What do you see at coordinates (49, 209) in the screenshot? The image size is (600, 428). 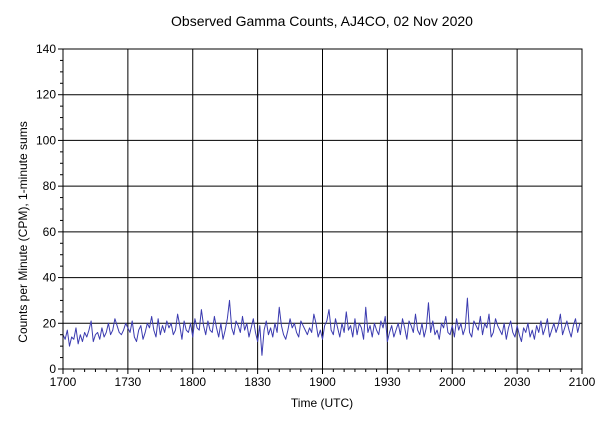 I see `y-ticks: 0 20 40 60 80 100 120 140` at bounding box center [49, 209].